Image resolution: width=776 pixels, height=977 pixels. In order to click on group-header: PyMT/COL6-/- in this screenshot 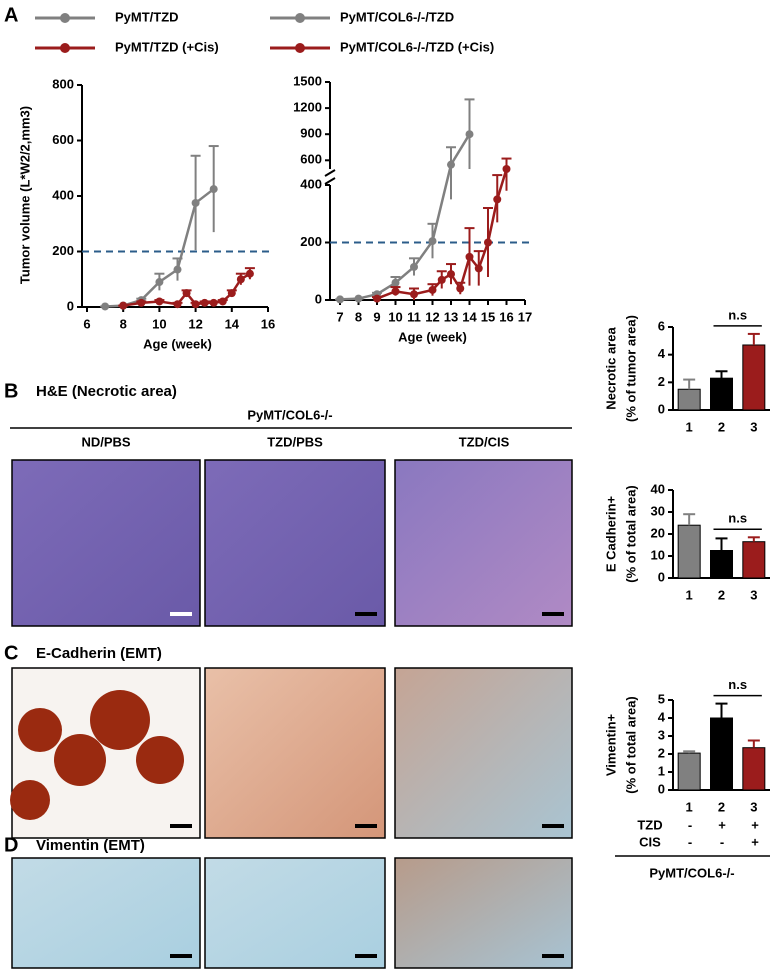, I will do `click(289, 414)`.